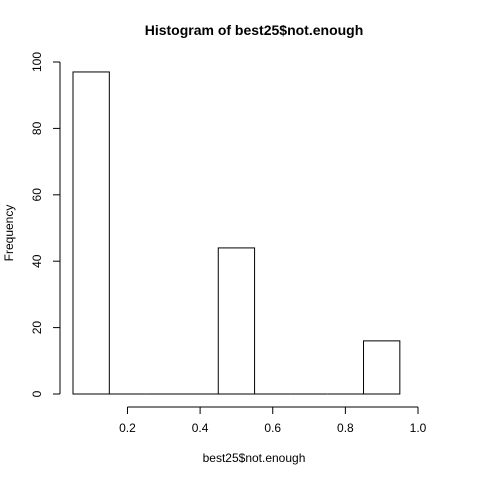 This screenshot has width=480, height=480. I want to click on x-axis: 0.2 0.4 0.6 0.8 1.0, so click(273, 420).